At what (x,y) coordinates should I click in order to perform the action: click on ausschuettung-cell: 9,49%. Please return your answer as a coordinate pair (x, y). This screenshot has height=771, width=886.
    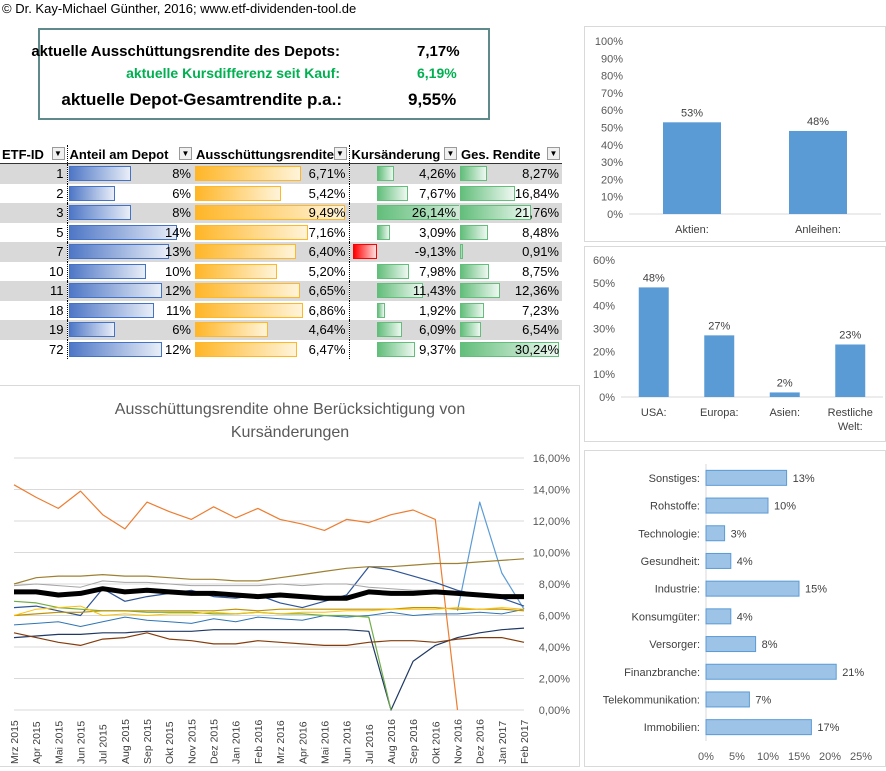
    Looking at the image, I should click on (327, 213).